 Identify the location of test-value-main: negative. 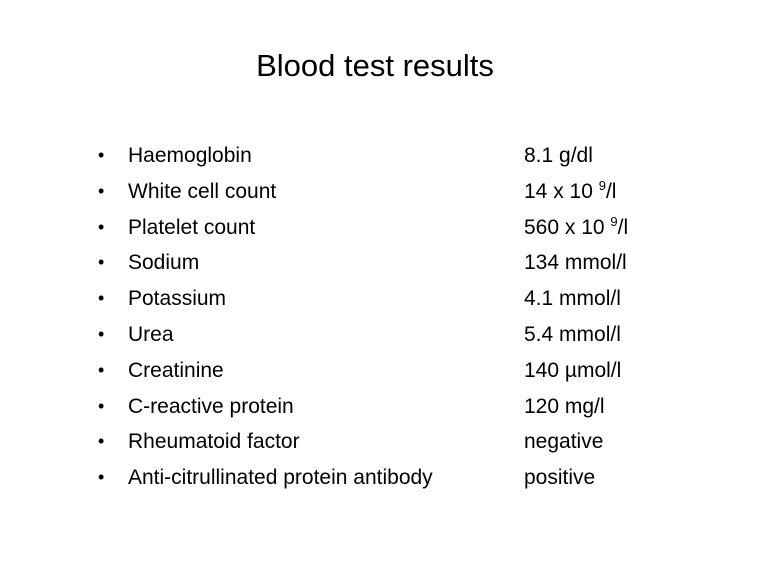
(564, 442).